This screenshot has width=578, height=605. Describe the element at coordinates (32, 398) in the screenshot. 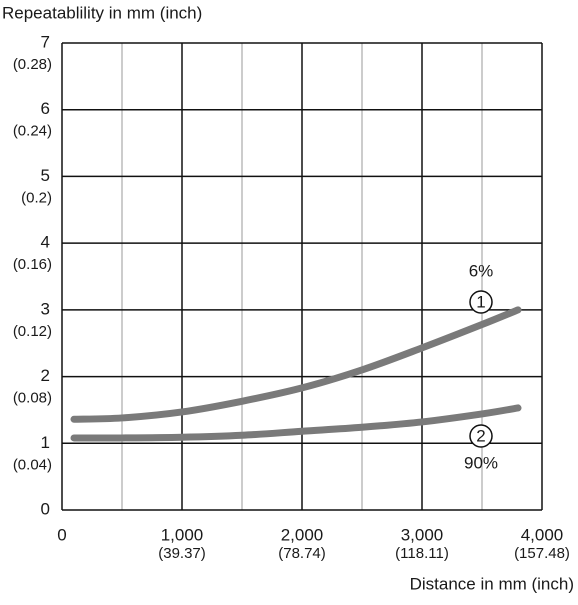

I see `y-tick-sublabel: (0.08)` at that location.